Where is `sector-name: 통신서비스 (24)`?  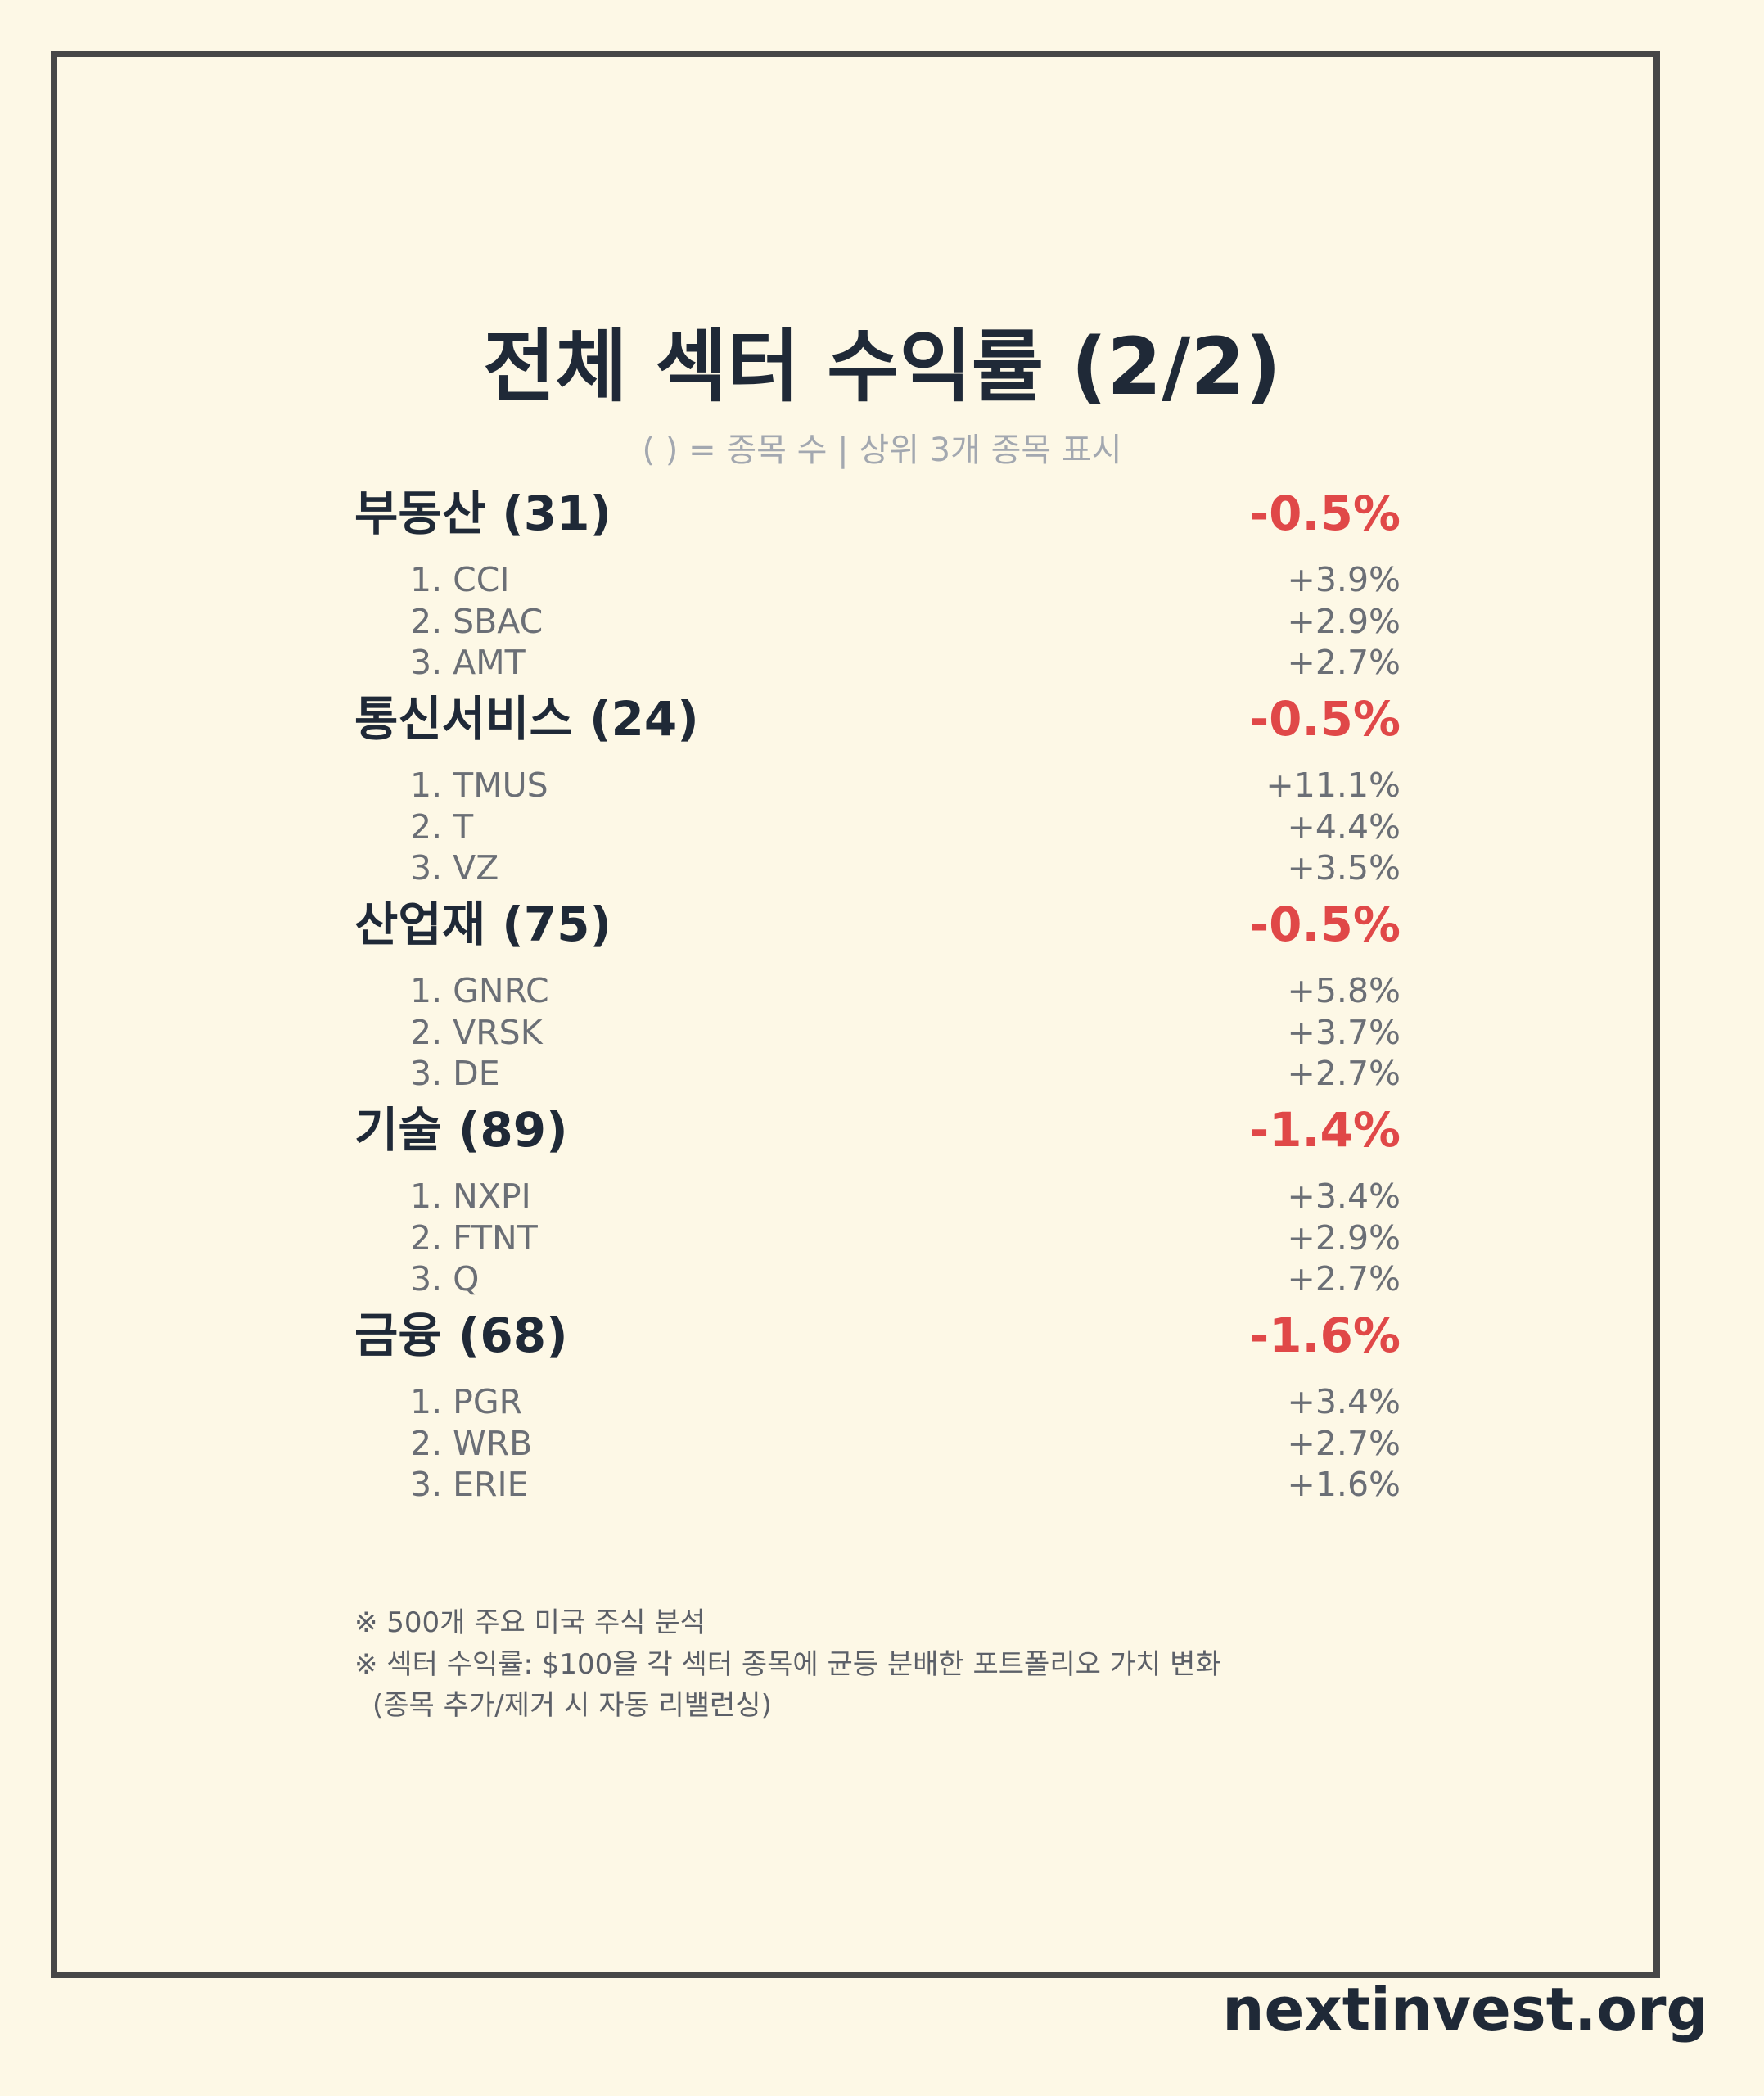 sector-name: 통신서비스 (24) is located at coordinates (527, 719).